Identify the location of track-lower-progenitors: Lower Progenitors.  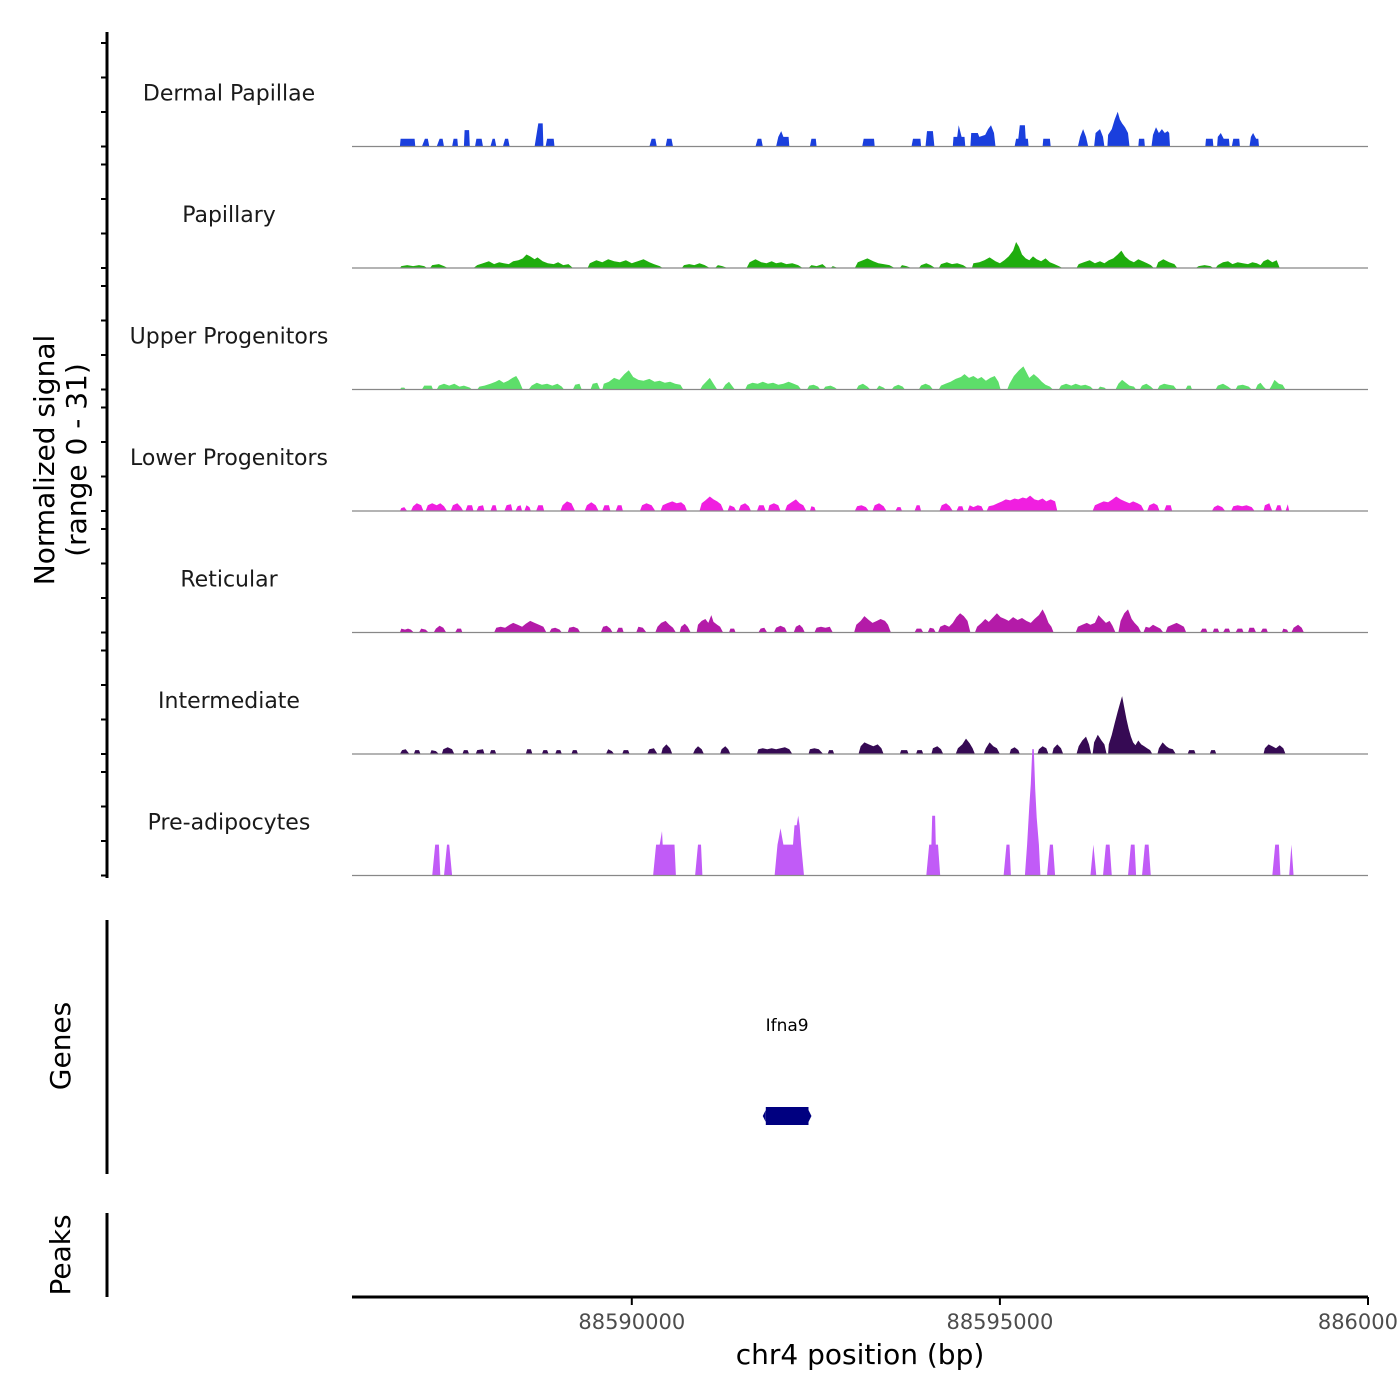
(749, 479).